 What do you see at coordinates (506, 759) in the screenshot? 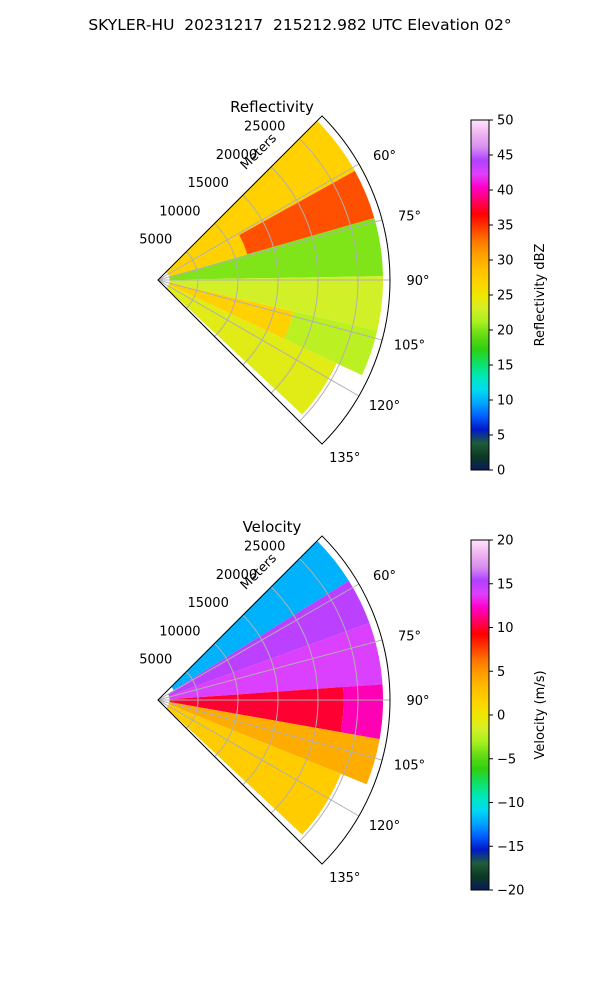
I see `colorbar-tick-label: −5` at bounding box center [506, 759].